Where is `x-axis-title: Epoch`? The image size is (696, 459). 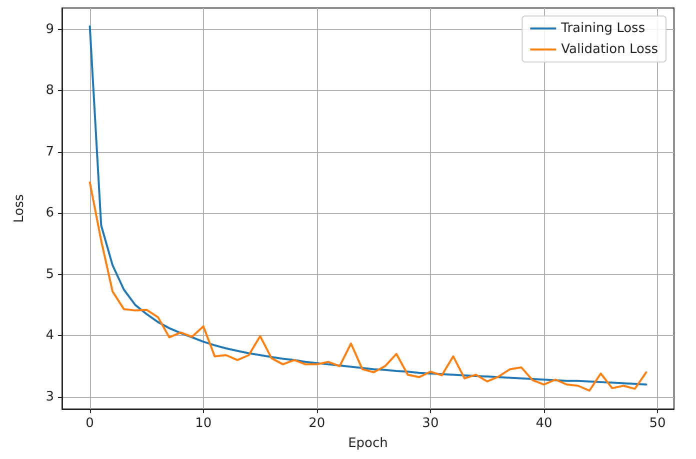 x-axis-title: Epoch is located at coordinates (368, 443).